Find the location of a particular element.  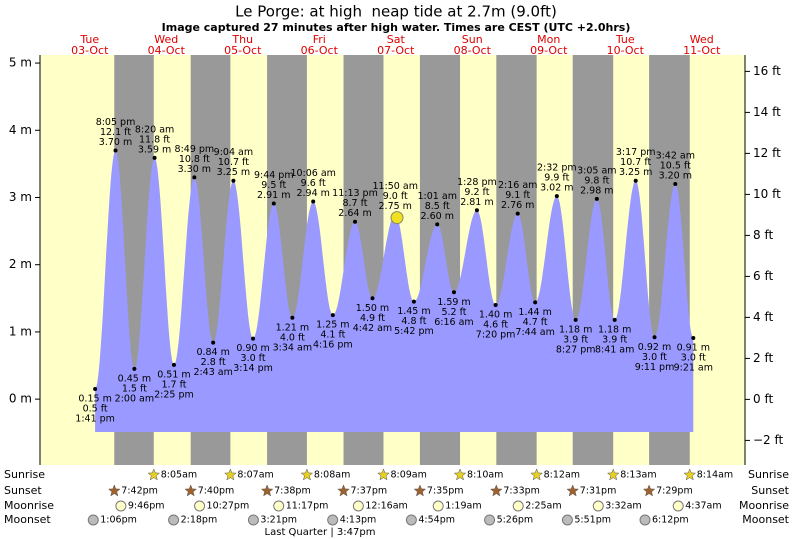

point-label: 2.75 m is located at coordinates (395, 206).